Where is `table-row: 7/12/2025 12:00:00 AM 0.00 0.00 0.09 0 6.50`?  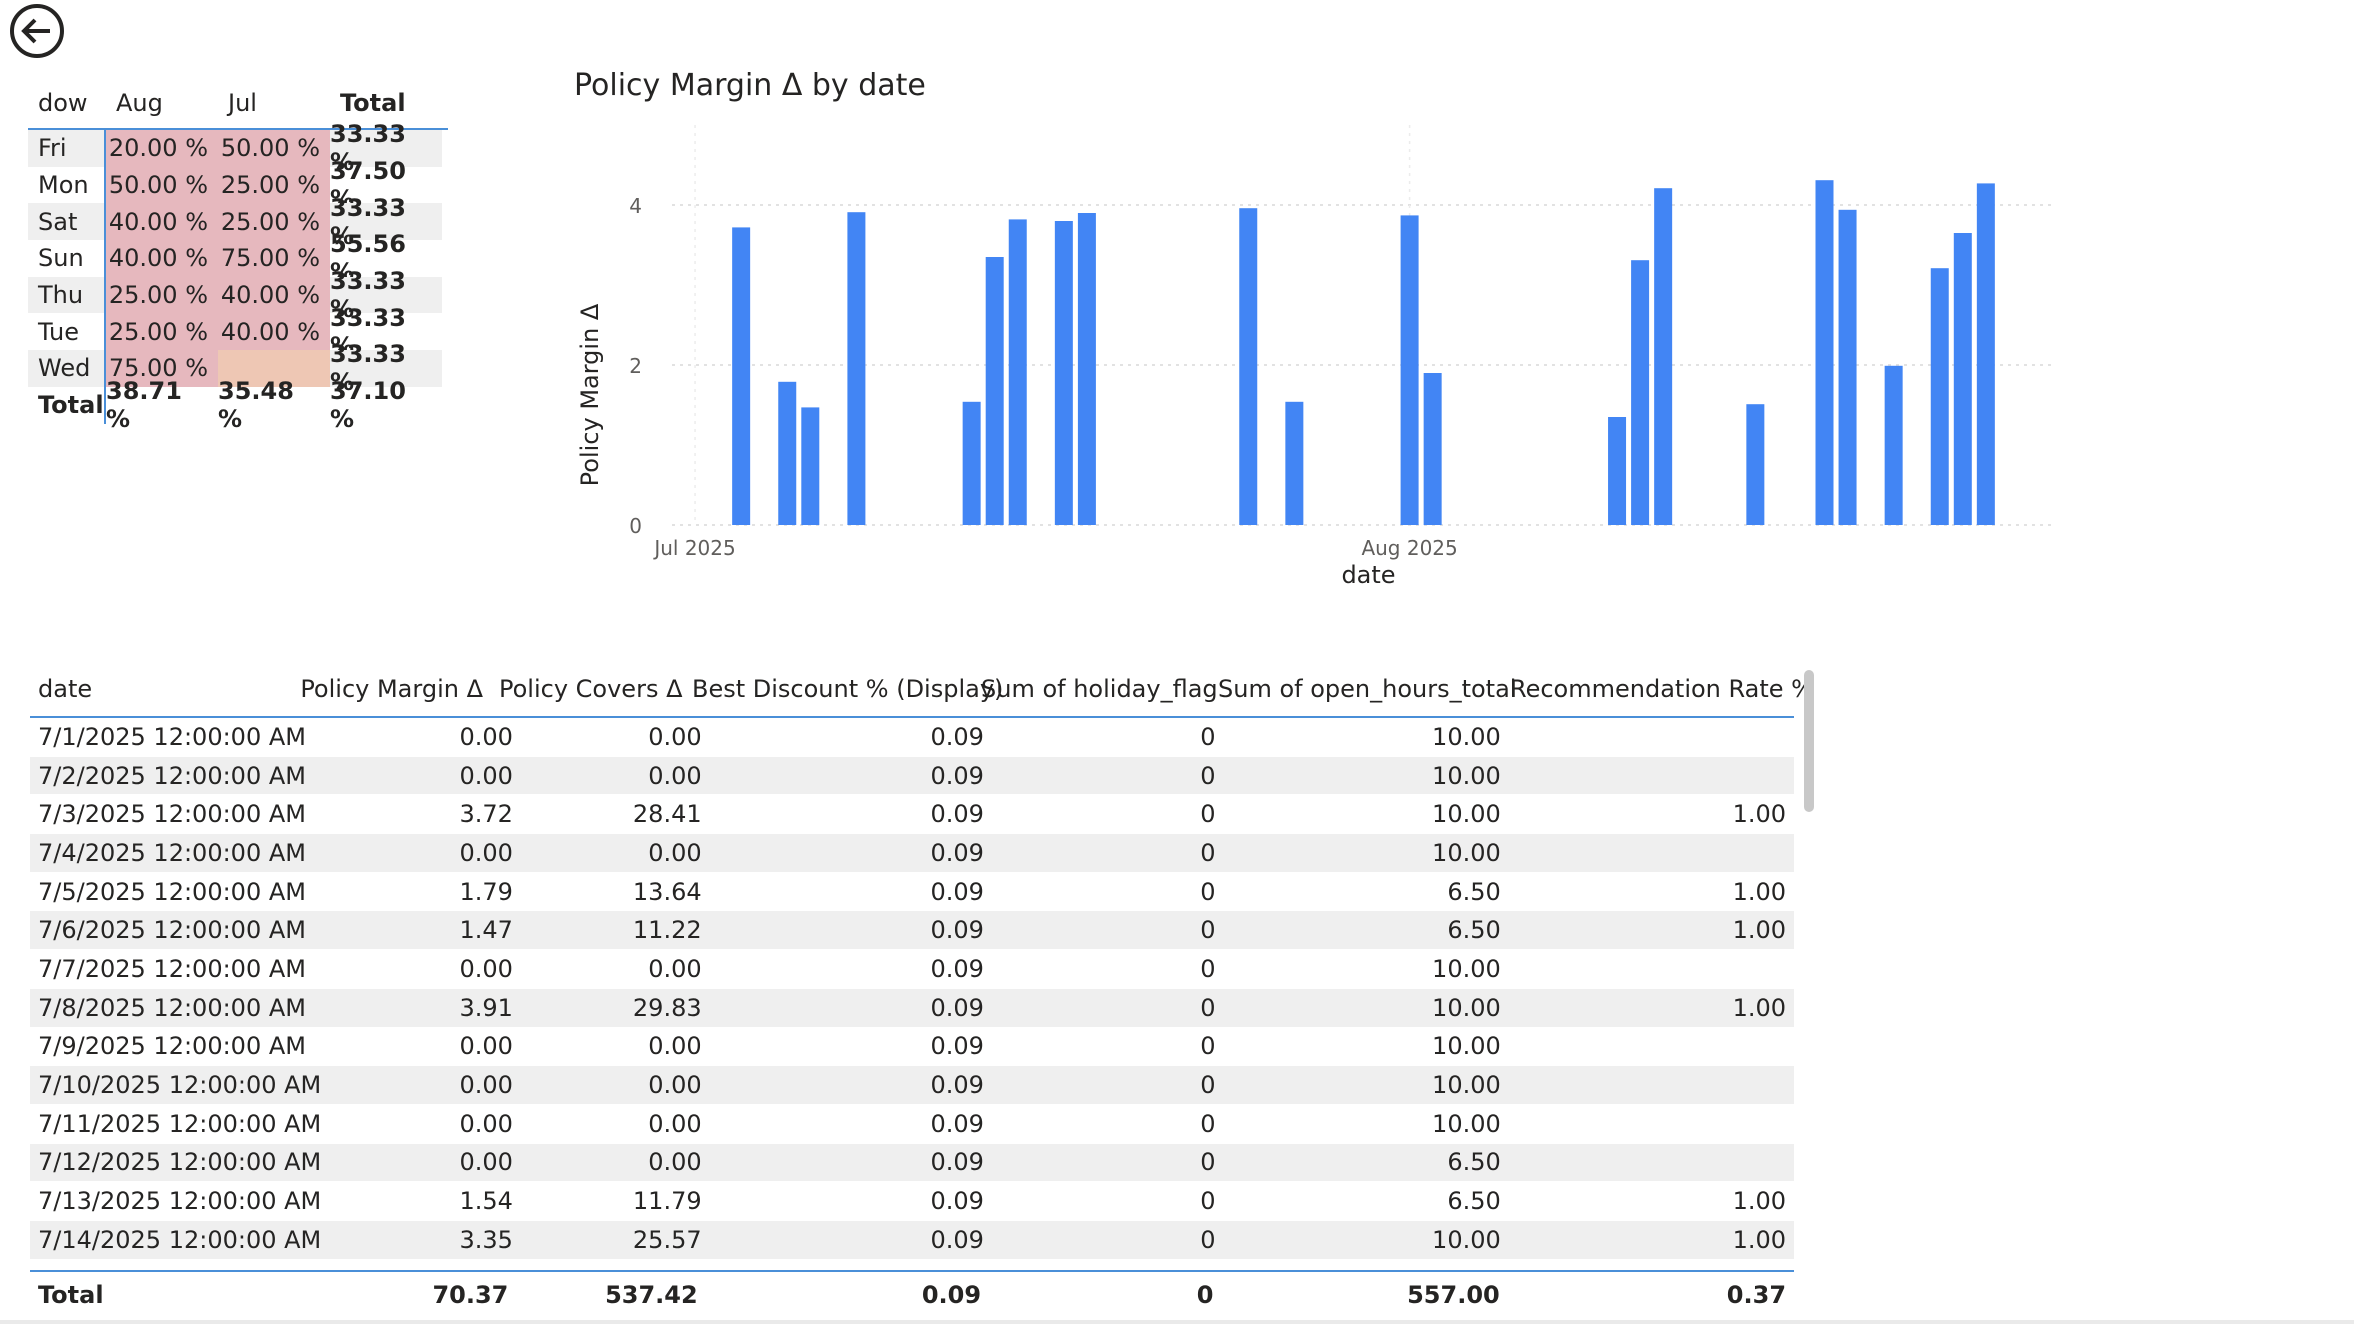
table-row: 7/12/2025 12:00:00 AM 0.00 0.00 0.09 0 6.50 is located at coordinates (912, 1163).